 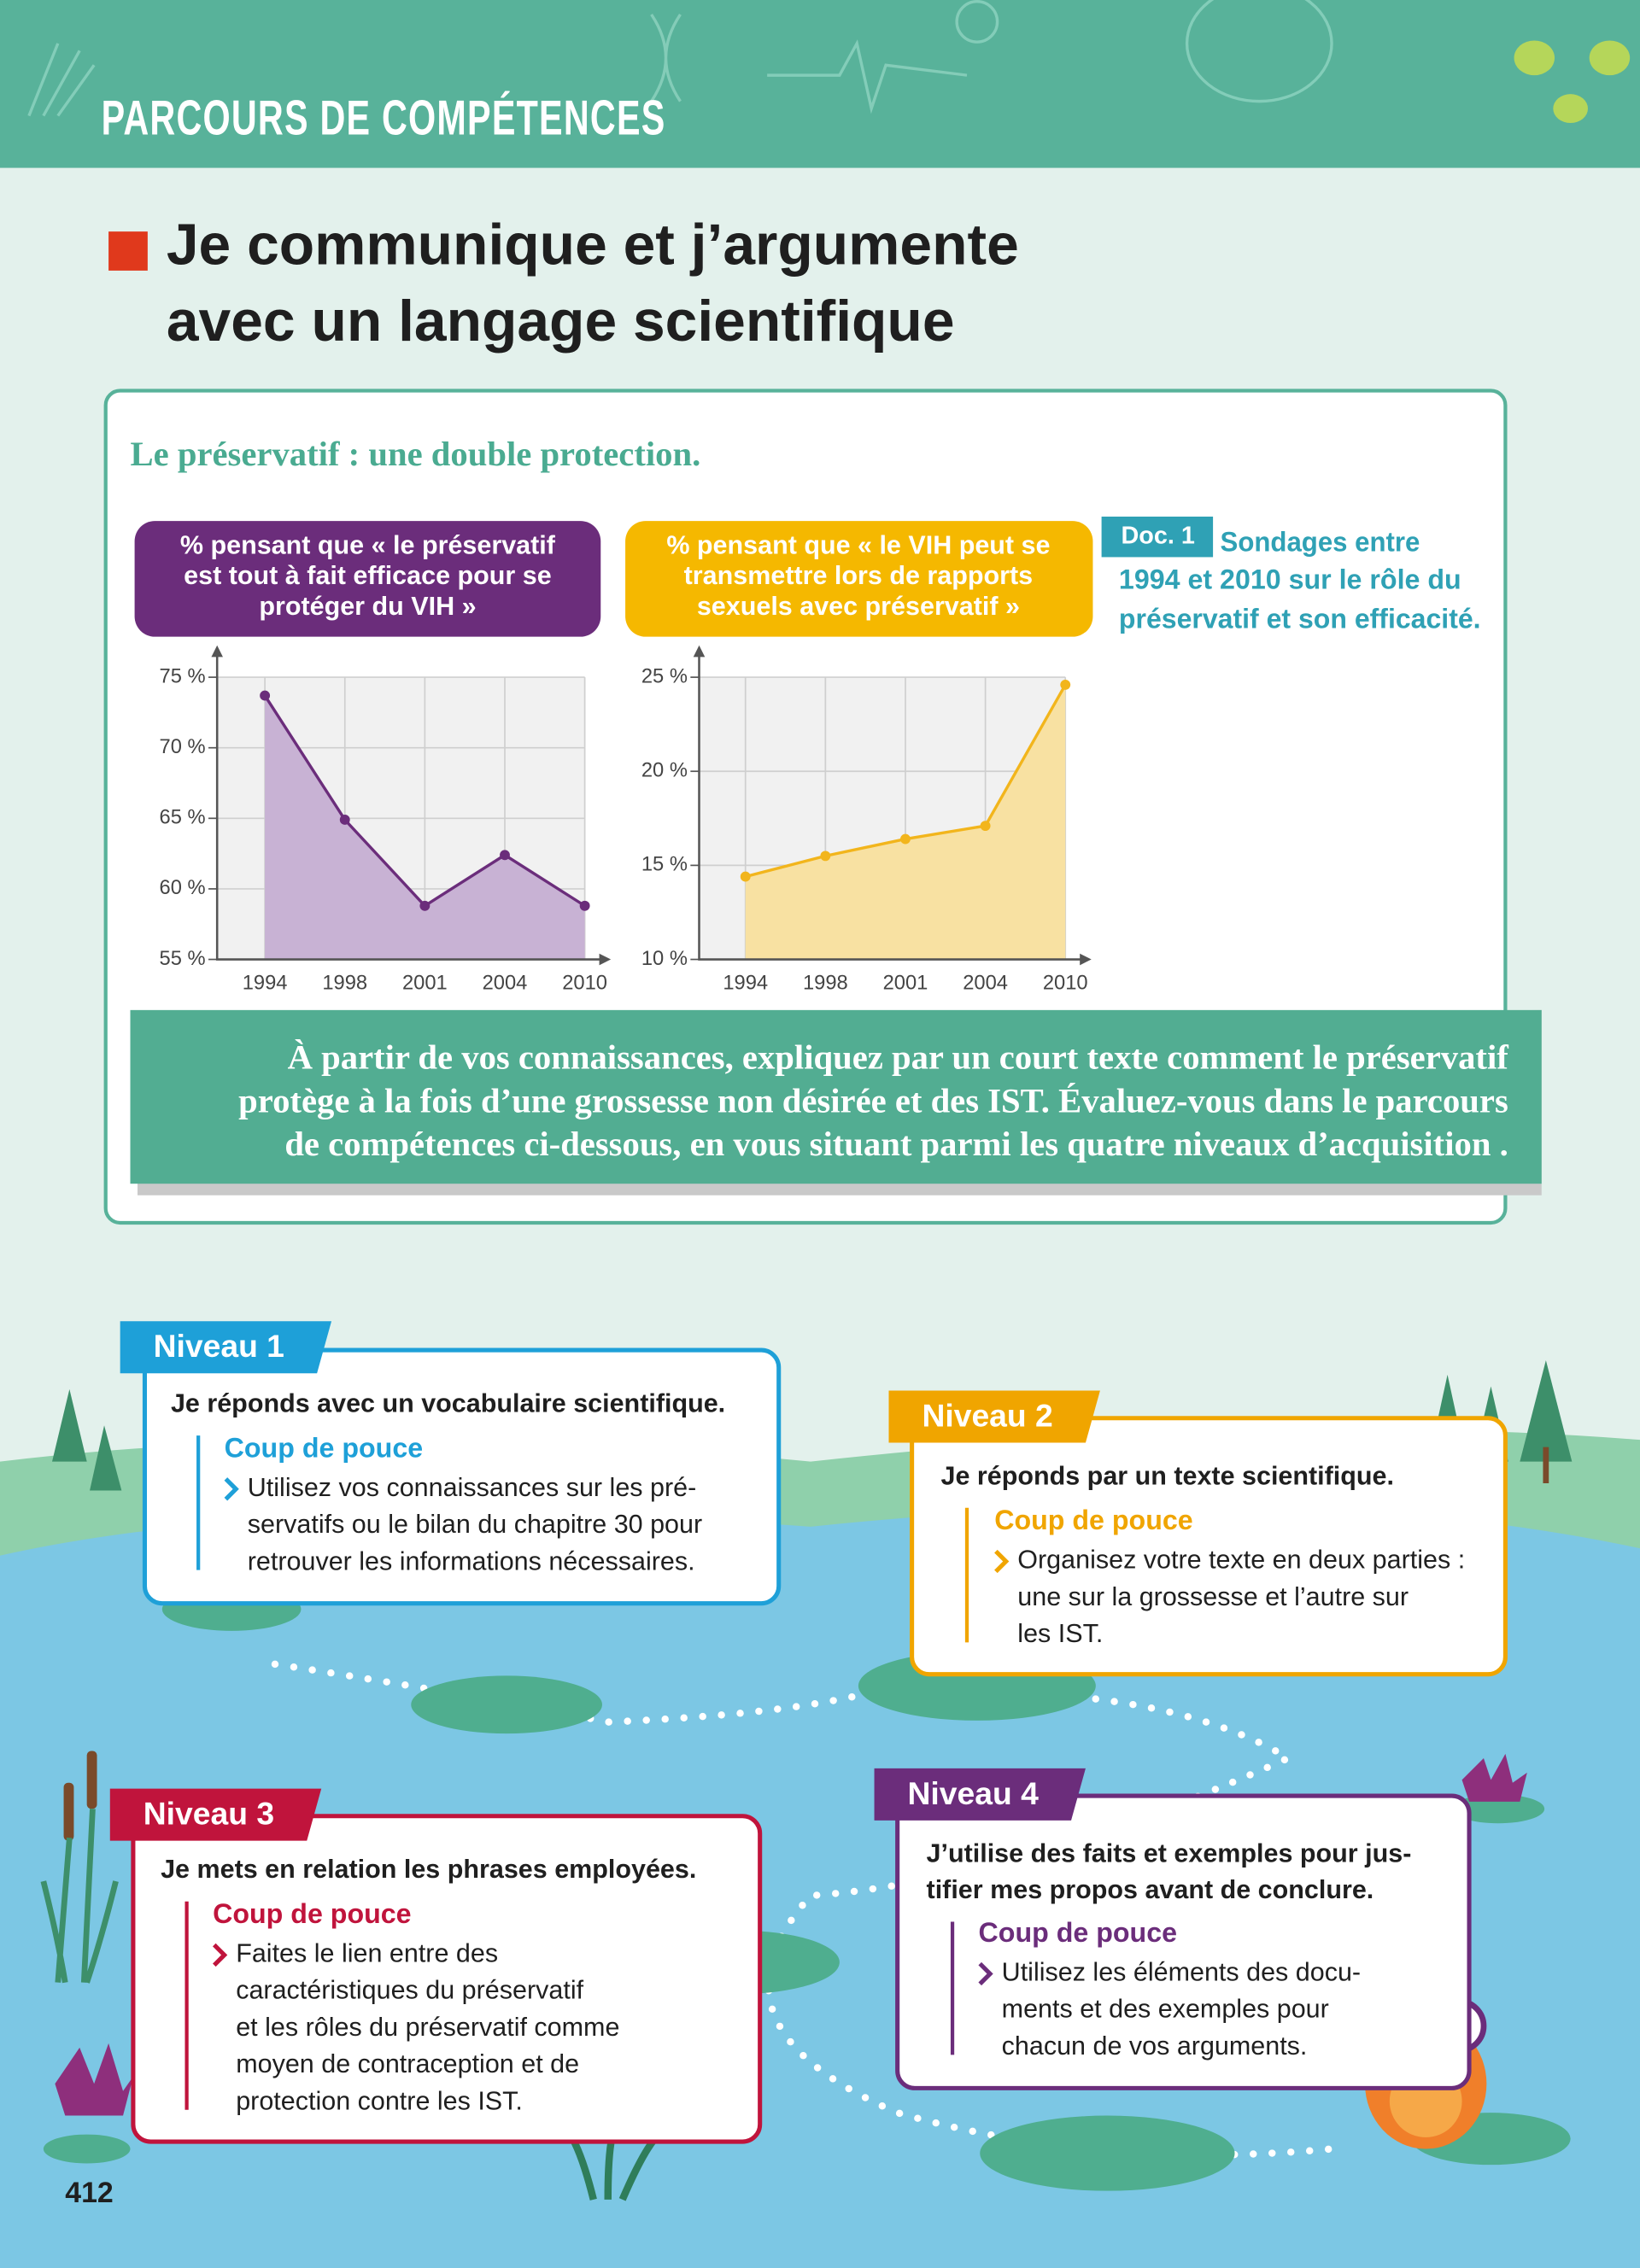 What do you see at coordinates (1320, 542) in the screenshot?
I see `doc-caption: Sondages entre` at bounding box center [1320, 542].